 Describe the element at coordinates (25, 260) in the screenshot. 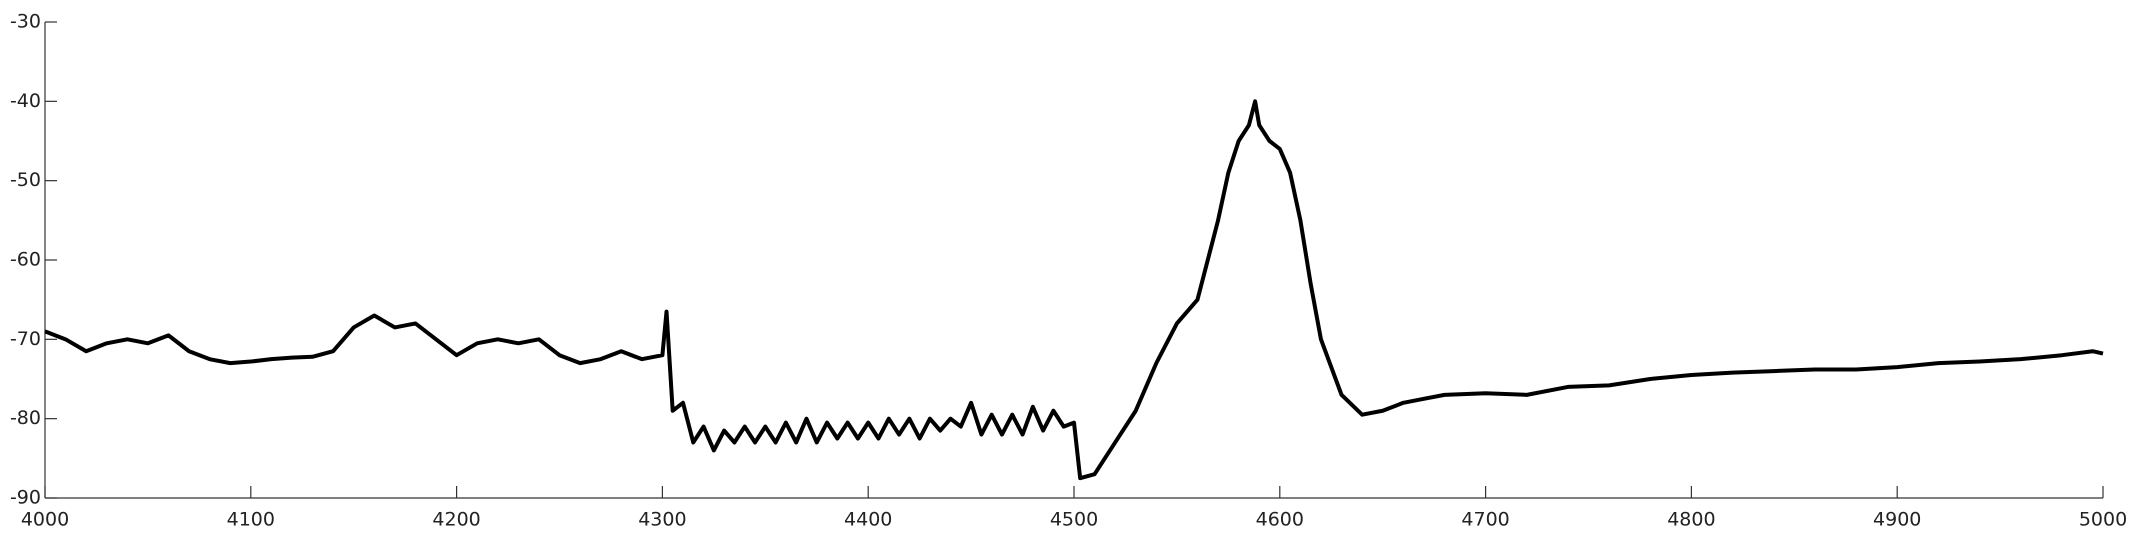

I see `y-tick-label: -60` at that location.